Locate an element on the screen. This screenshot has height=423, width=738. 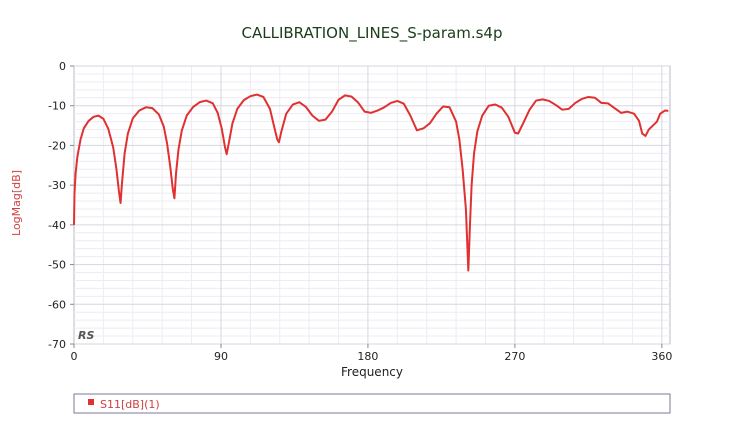
y-axis-label: LogMag[dB] is located at coordinates (16, 203).